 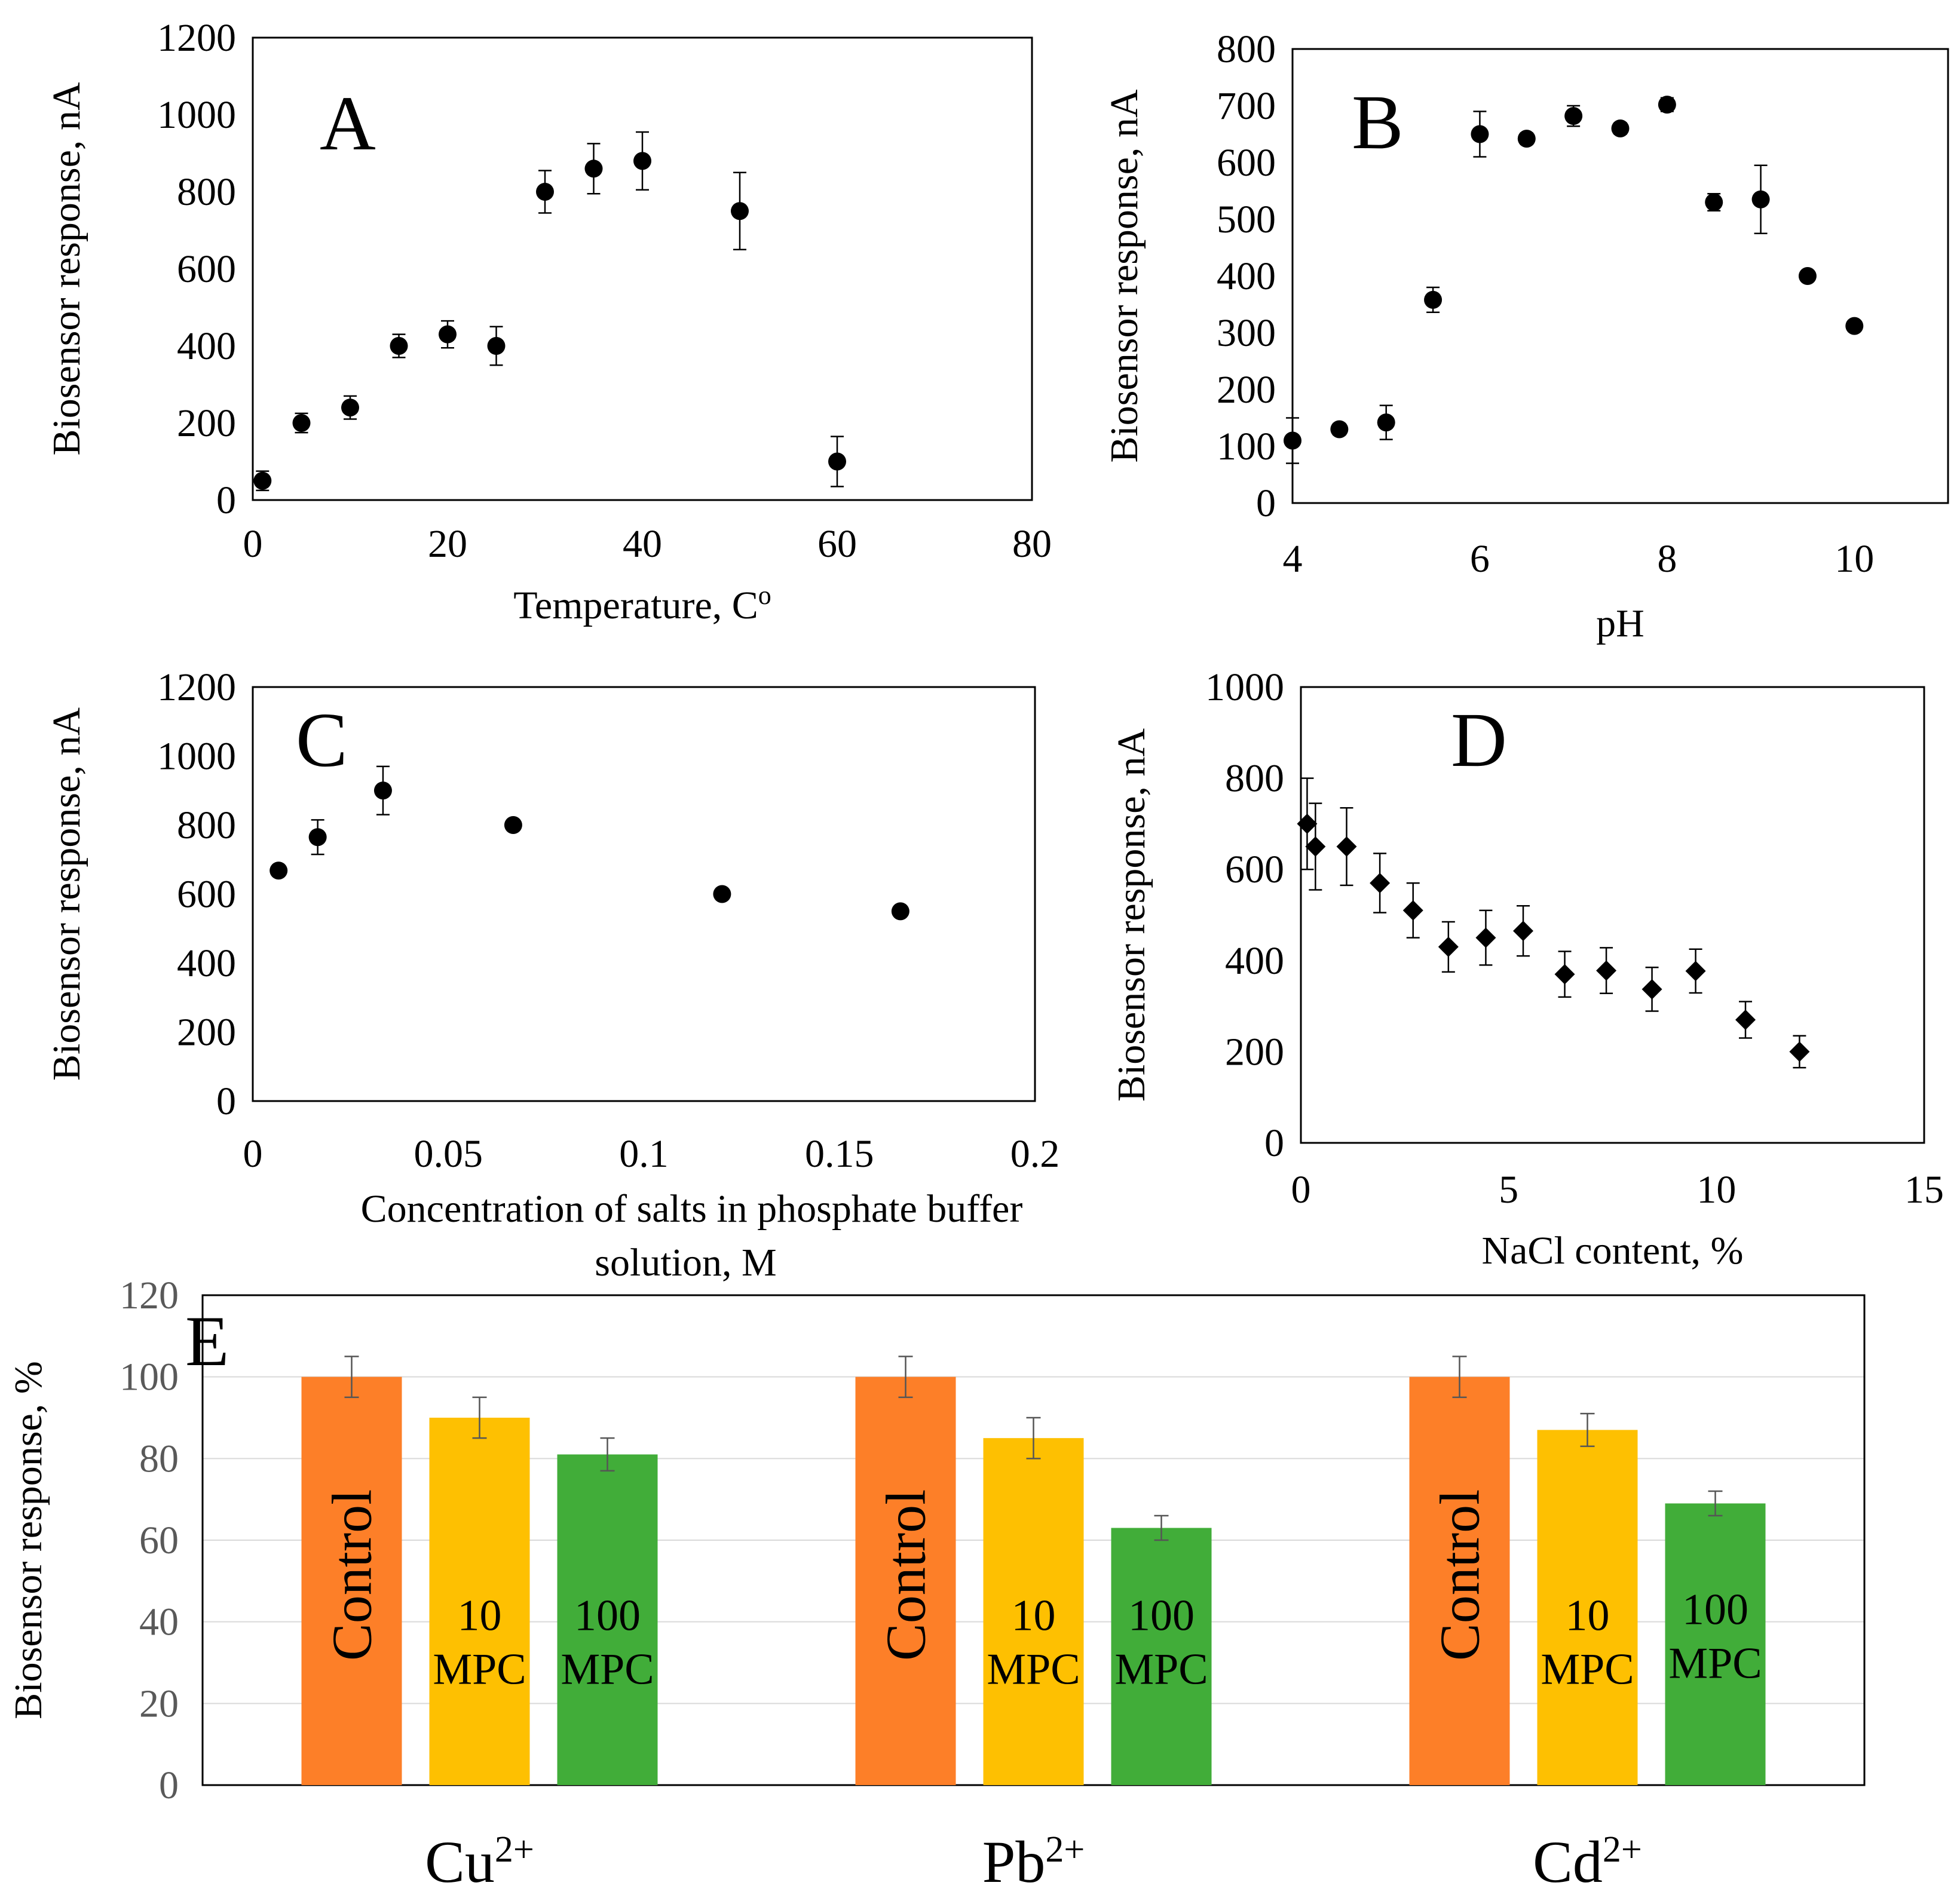 I want to click on x-axis-title-text: NaCl content, %, so click(x=1612, y=1251).